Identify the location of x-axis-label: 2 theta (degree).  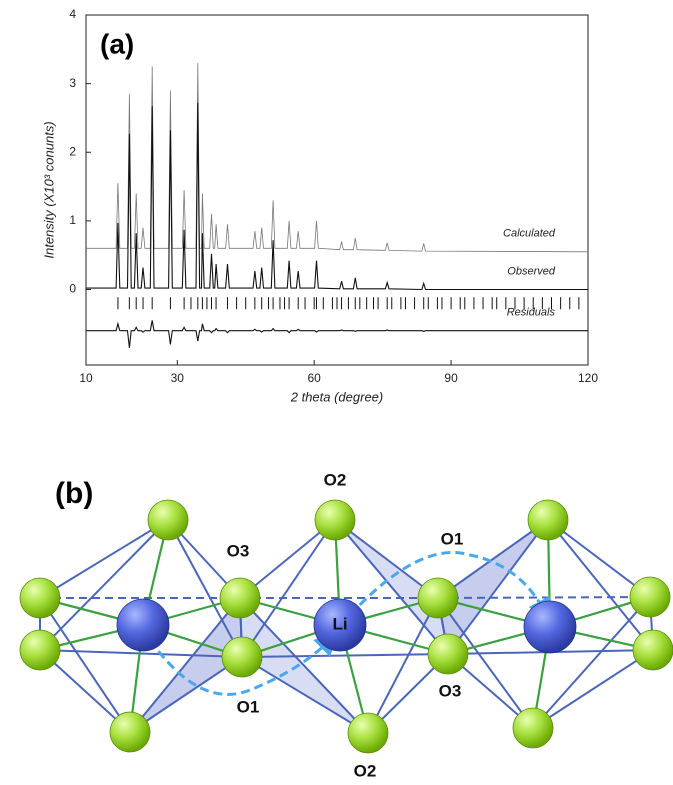
(337, 396).